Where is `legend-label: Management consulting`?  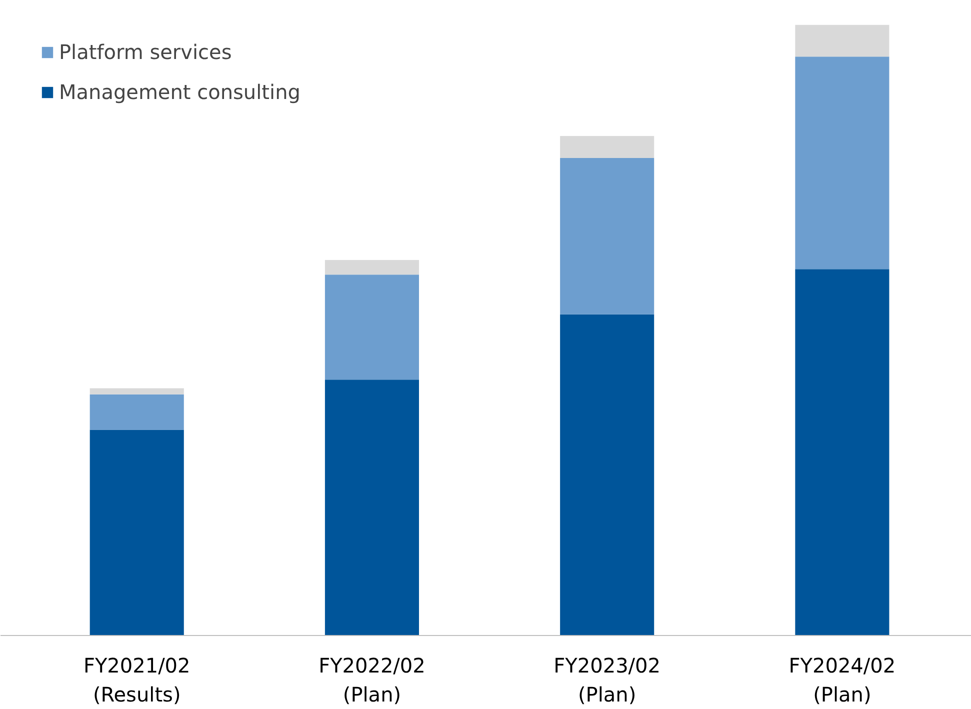
legend-label: Management consulting is located at coordinates (179, 92).